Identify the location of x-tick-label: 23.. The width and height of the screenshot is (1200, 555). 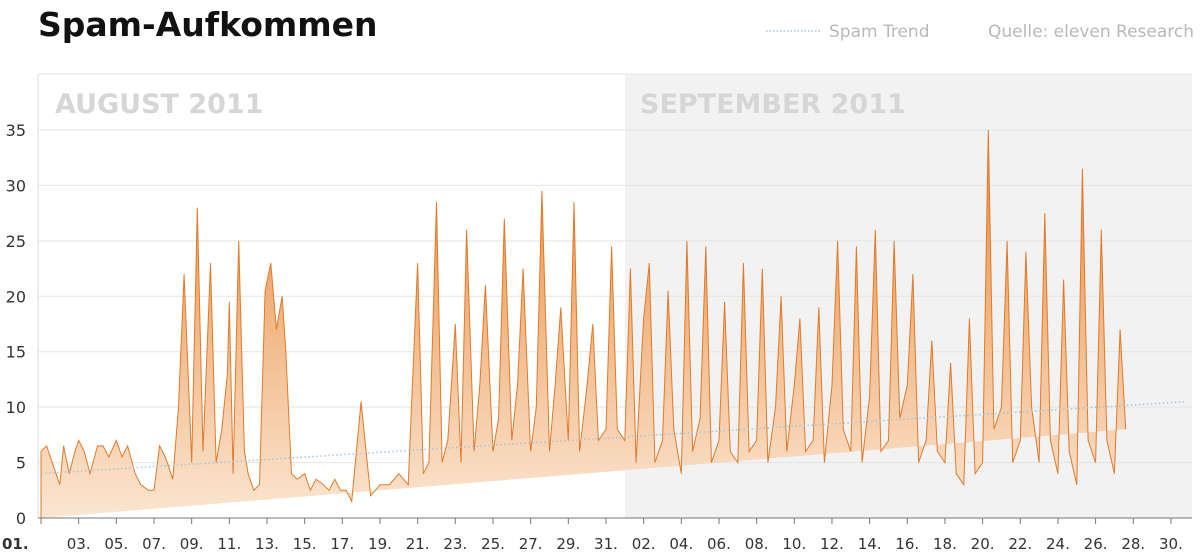
(455, 544).